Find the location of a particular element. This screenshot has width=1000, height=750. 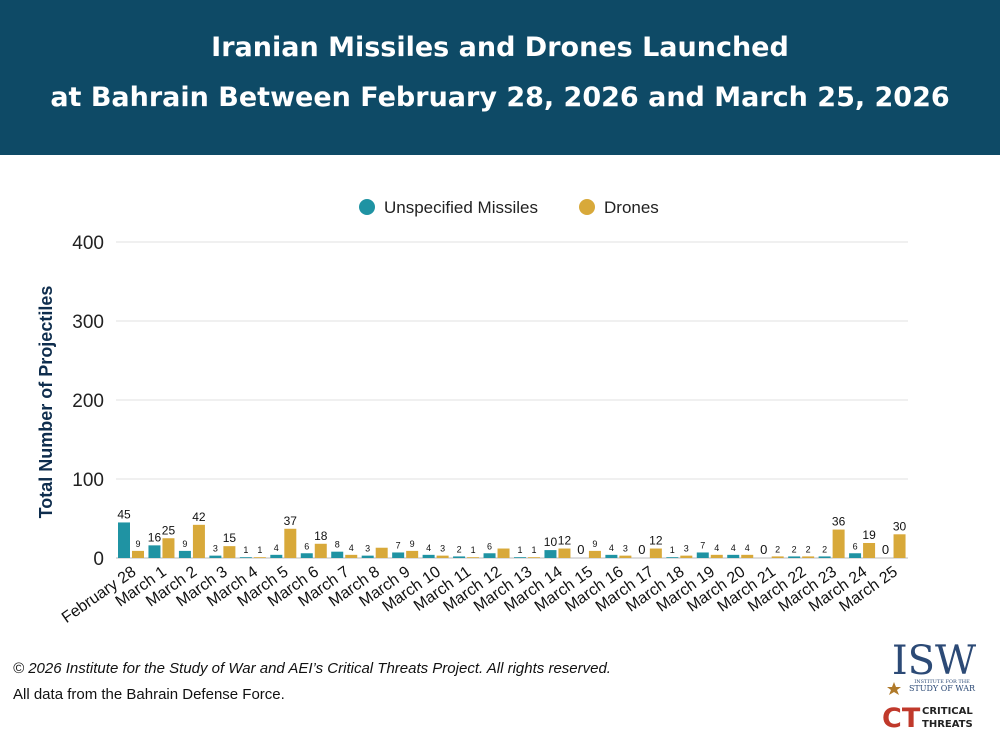

y-tick-label: 300 is located at coordinates (88, 322).